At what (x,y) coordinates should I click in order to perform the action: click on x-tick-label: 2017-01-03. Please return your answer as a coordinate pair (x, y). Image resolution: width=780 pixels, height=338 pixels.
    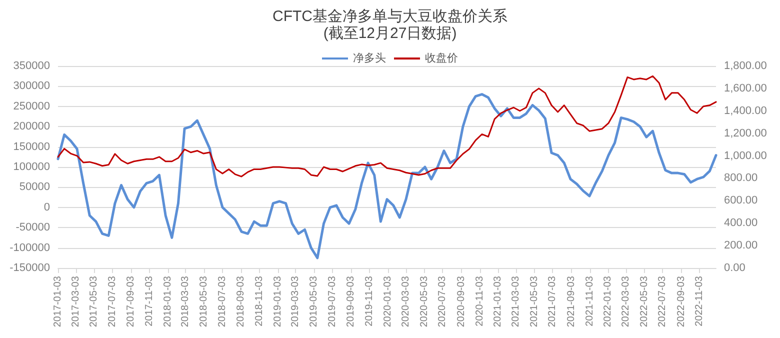
    Looking at the image, I should click on (58, 302).